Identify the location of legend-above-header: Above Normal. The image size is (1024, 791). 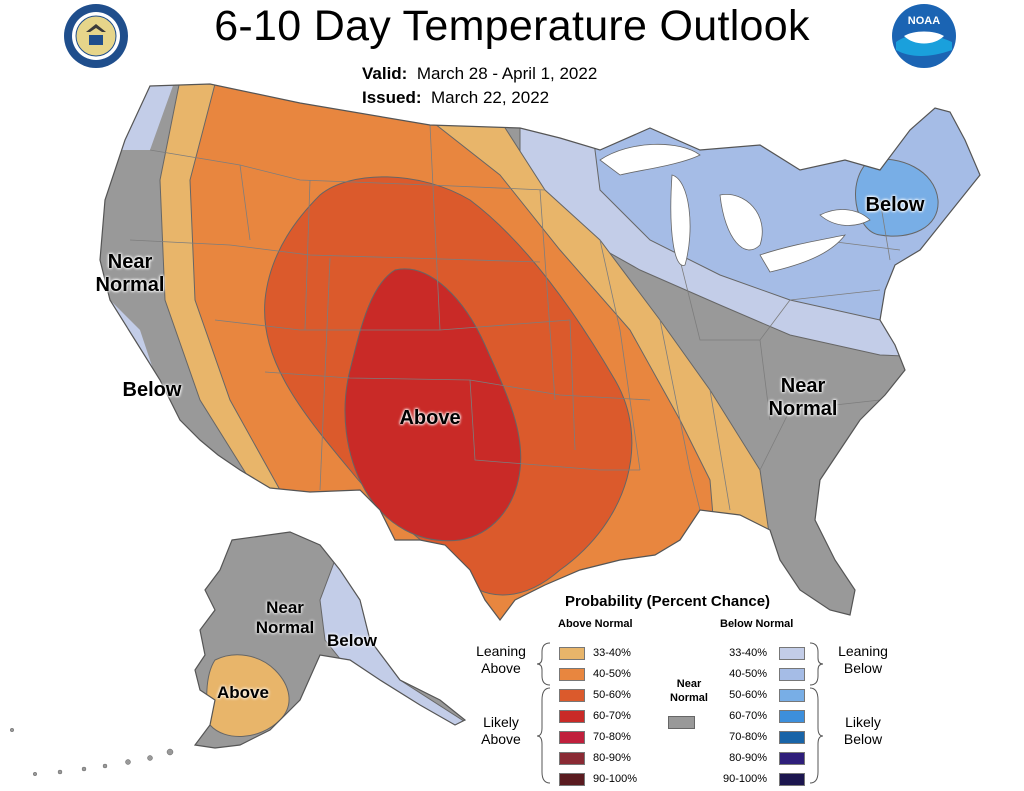
(595, 624).